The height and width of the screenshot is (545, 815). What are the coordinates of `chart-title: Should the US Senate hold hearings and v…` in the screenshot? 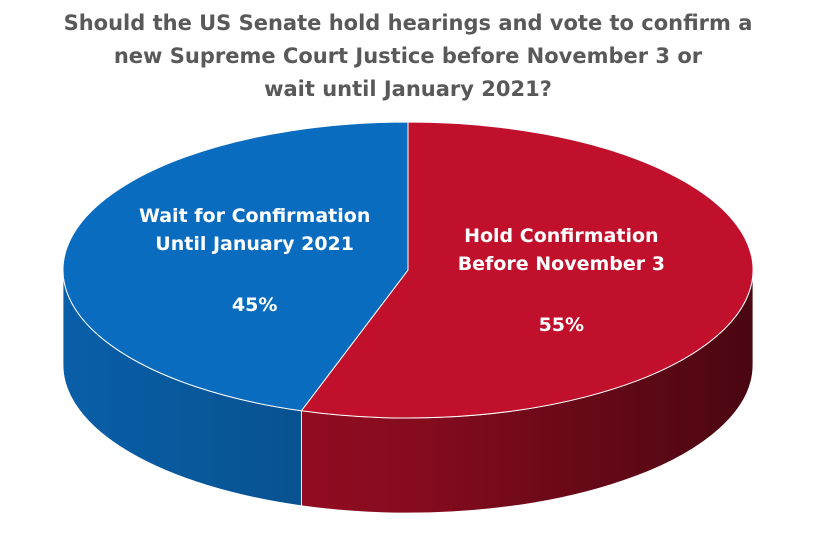 It's located at (408, 23).